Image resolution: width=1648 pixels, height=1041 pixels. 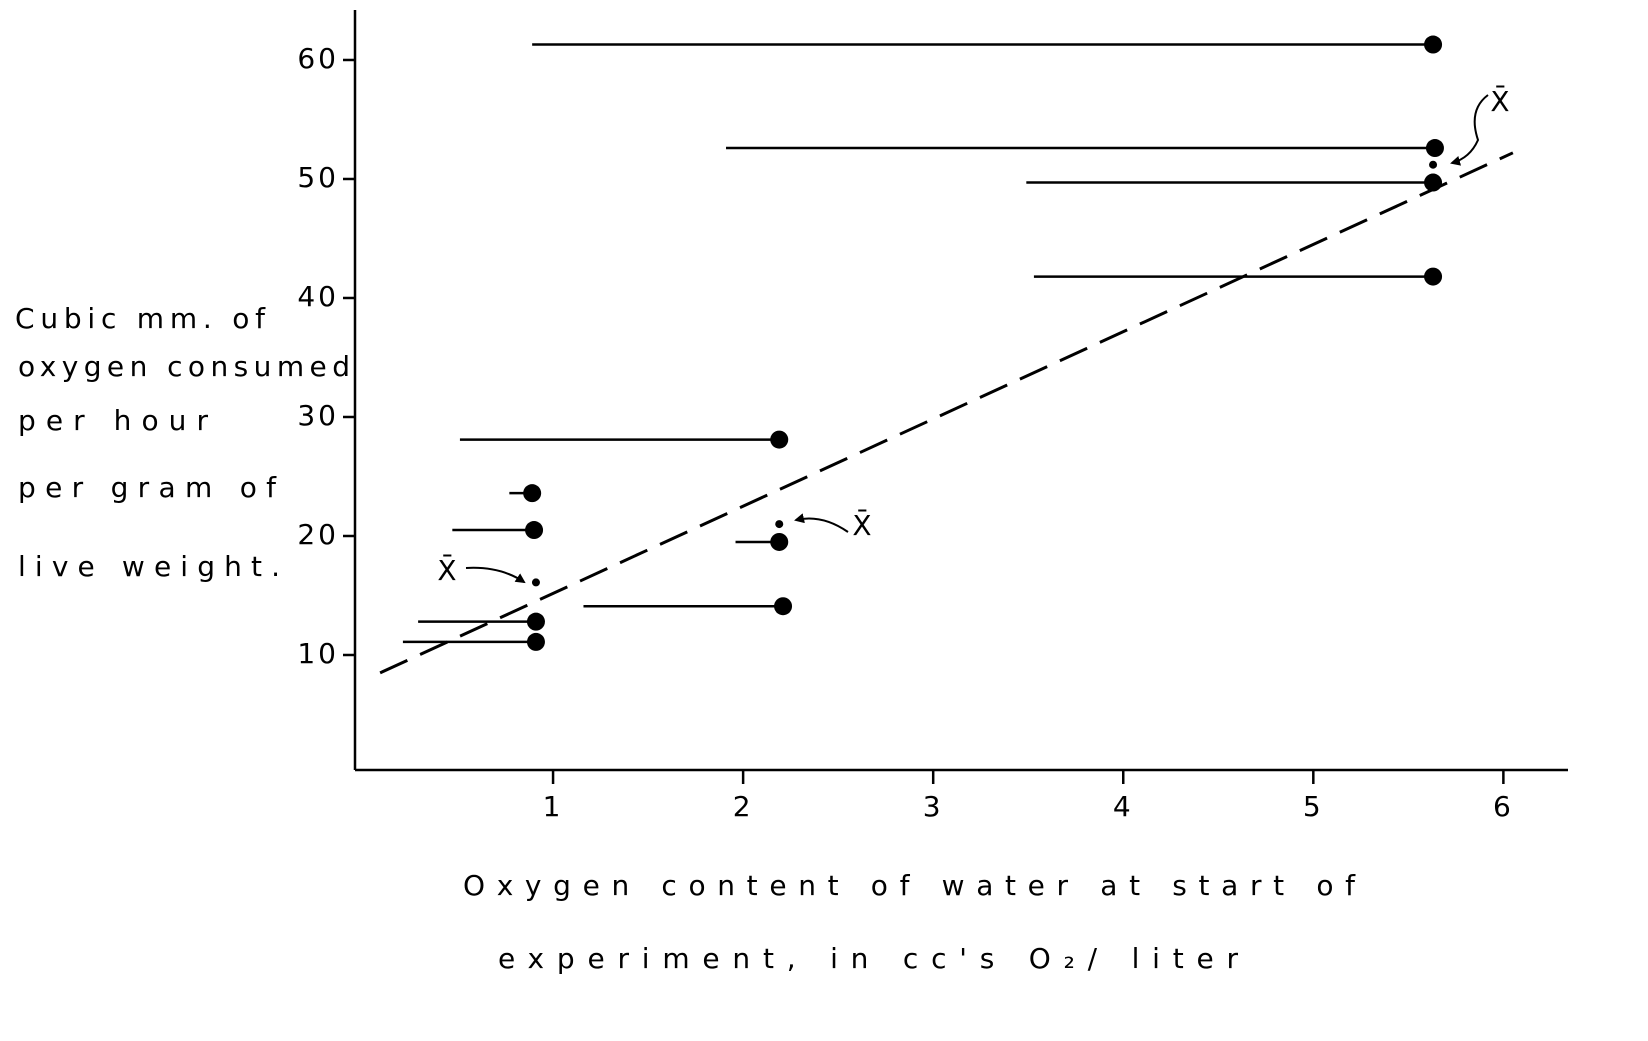 I want to click on y-tick-label: 40, so click(x=318, y=296).